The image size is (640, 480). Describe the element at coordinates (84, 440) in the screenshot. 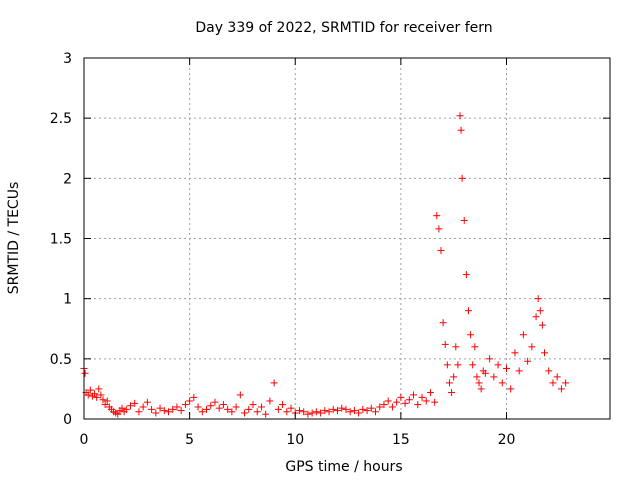

I see `x-tick-label: 0` at that location.